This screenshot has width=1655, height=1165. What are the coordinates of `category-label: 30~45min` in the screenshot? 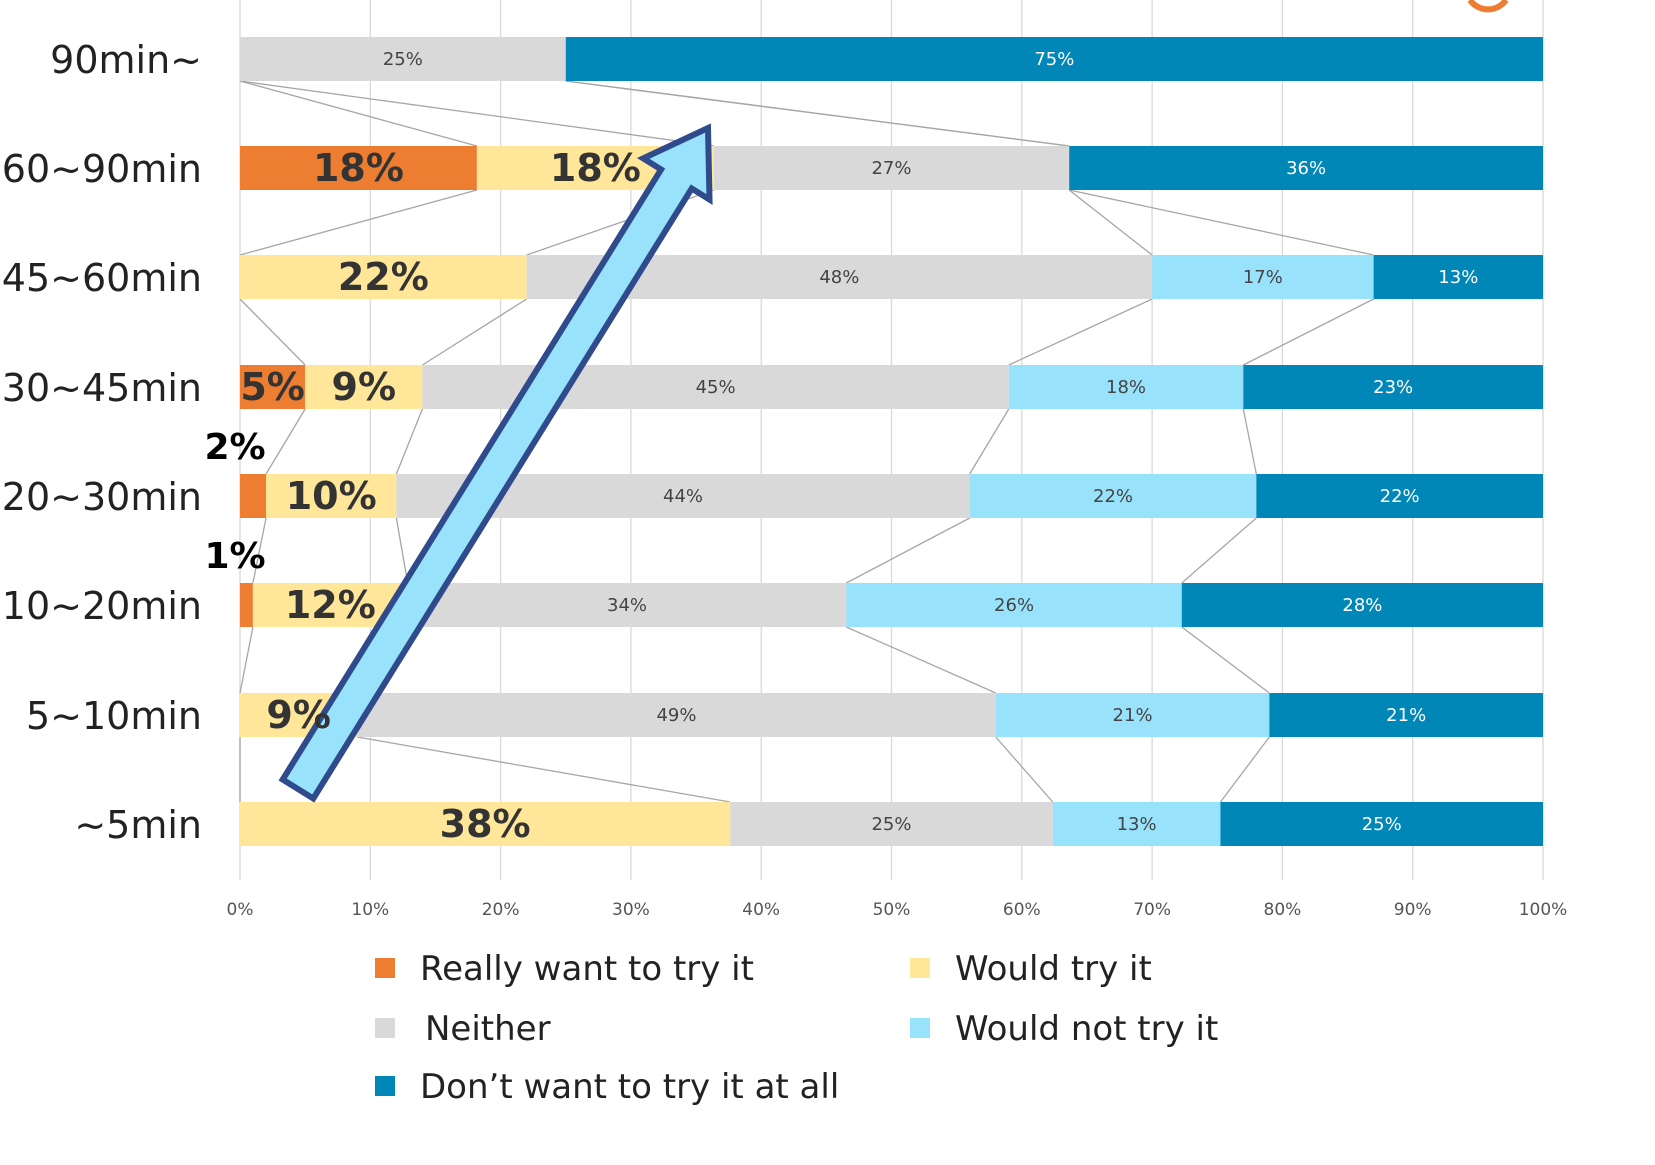 It's located at (102, 388).